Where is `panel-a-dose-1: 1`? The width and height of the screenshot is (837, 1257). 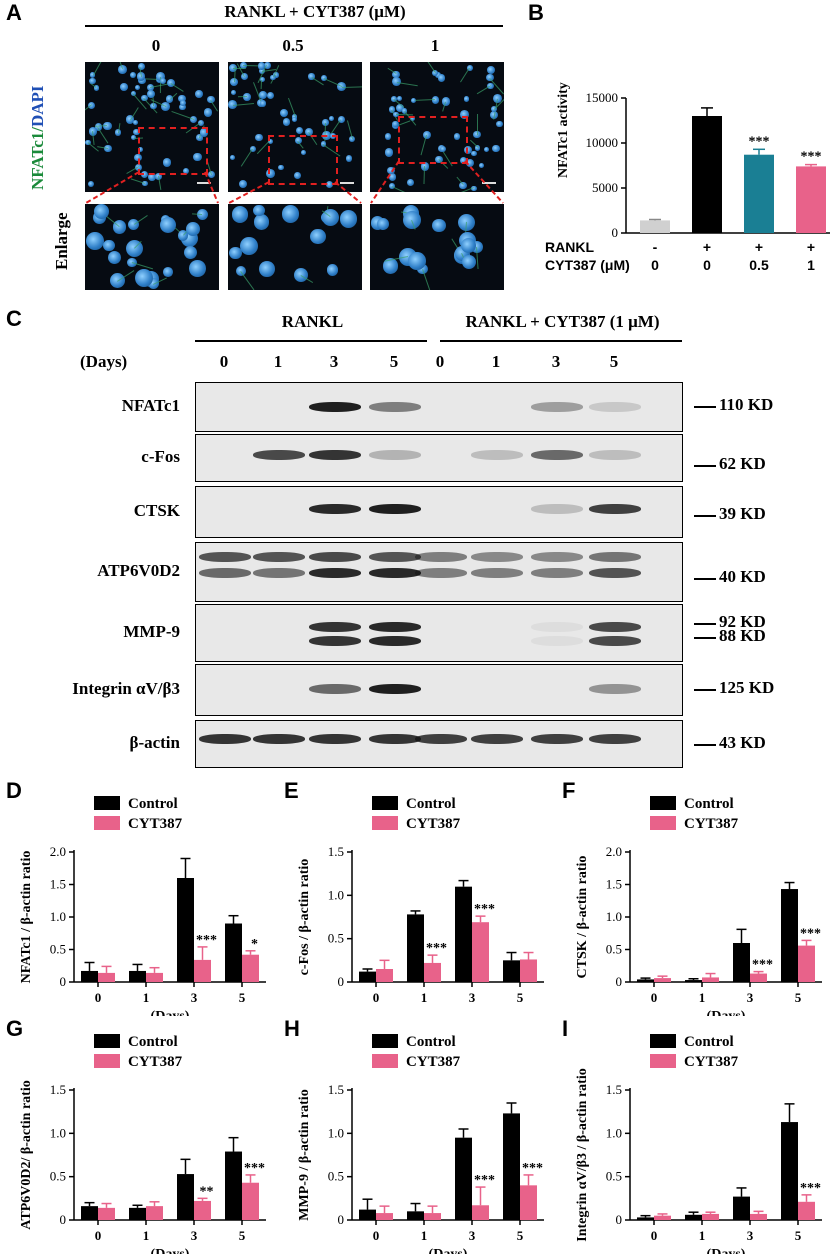 panel-a-dose-1: 1 is located at coordinates (435, 45).